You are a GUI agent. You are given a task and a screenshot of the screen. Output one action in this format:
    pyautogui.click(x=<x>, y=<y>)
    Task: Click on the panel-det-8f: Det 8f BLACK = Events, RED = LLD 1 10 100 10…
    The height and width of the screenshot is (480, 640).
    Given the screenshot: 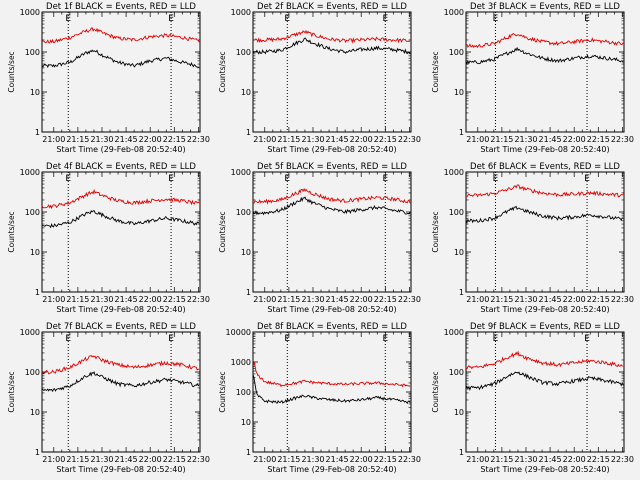 What is the action you would take?
    pyautogui.click(x=319, y=398)
    